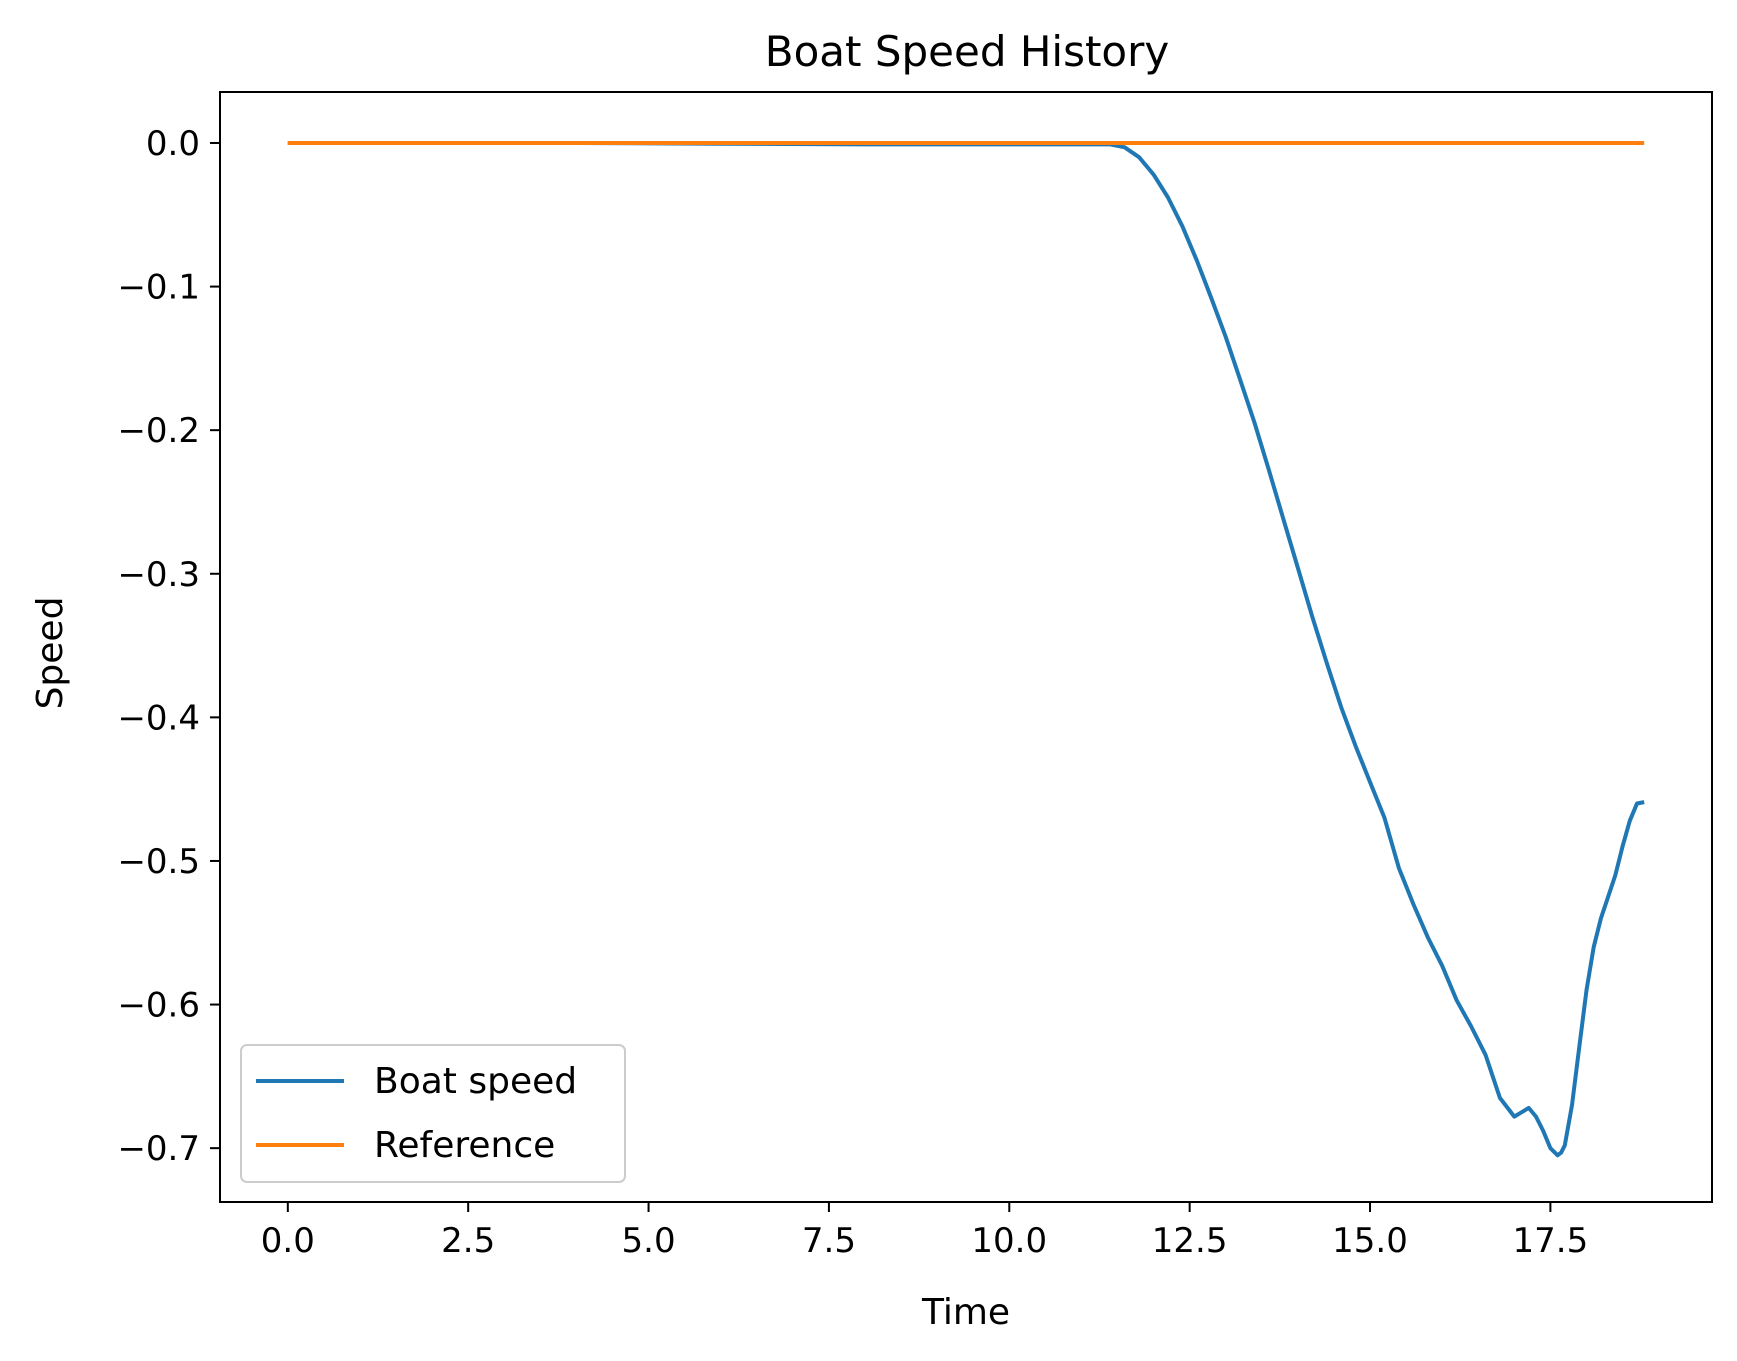  I want to click on y-tick-label: −0.2, so click(158, 431).